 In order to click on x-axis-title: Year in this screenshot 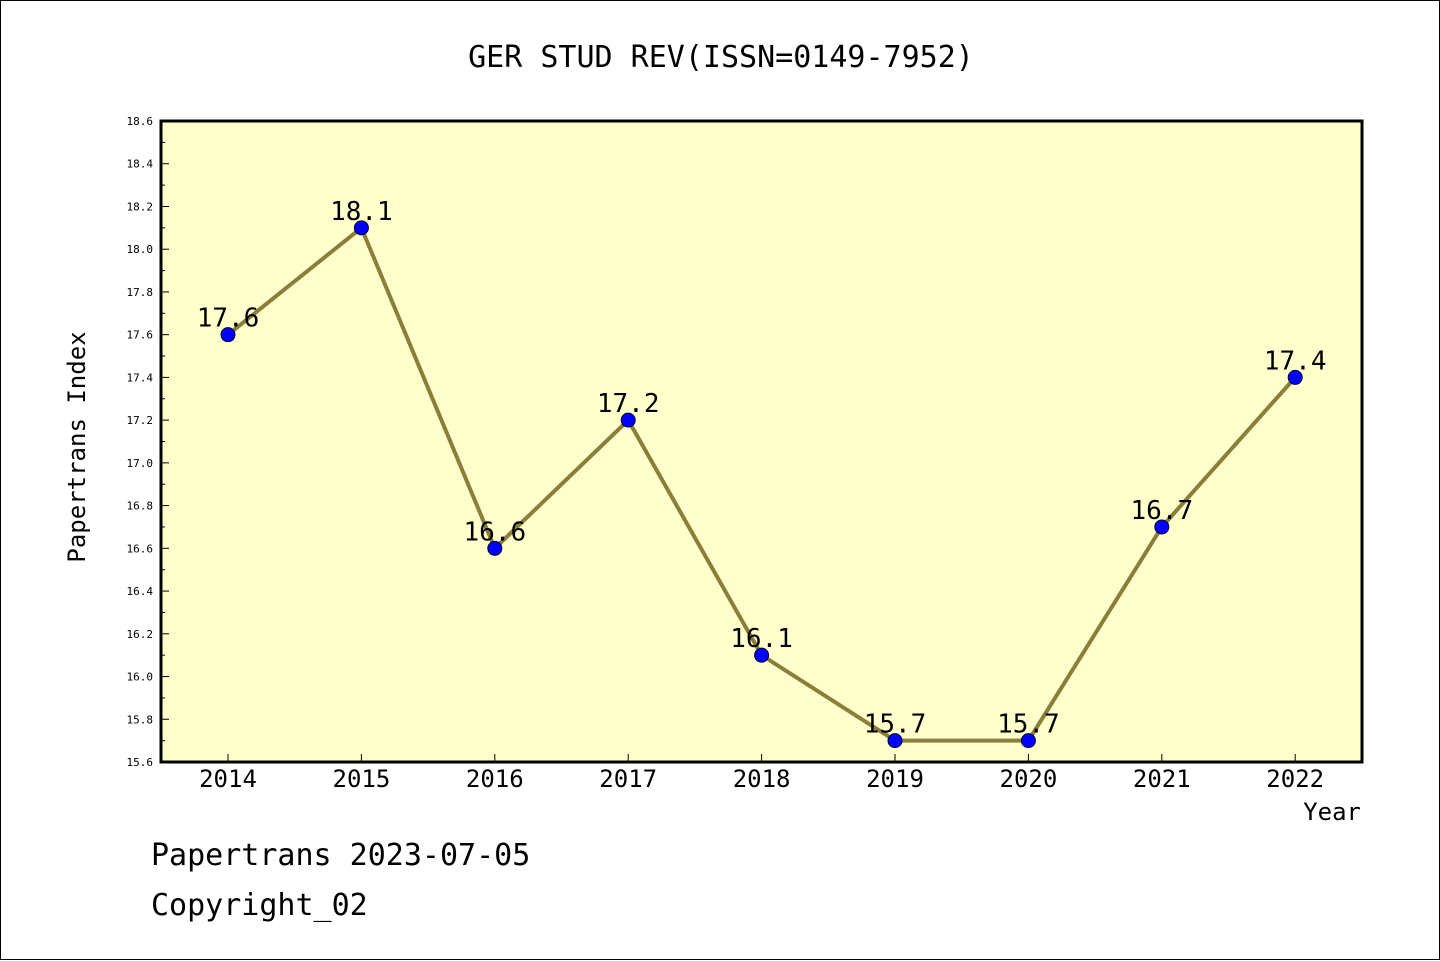, I will do `click(1332, 812)`.